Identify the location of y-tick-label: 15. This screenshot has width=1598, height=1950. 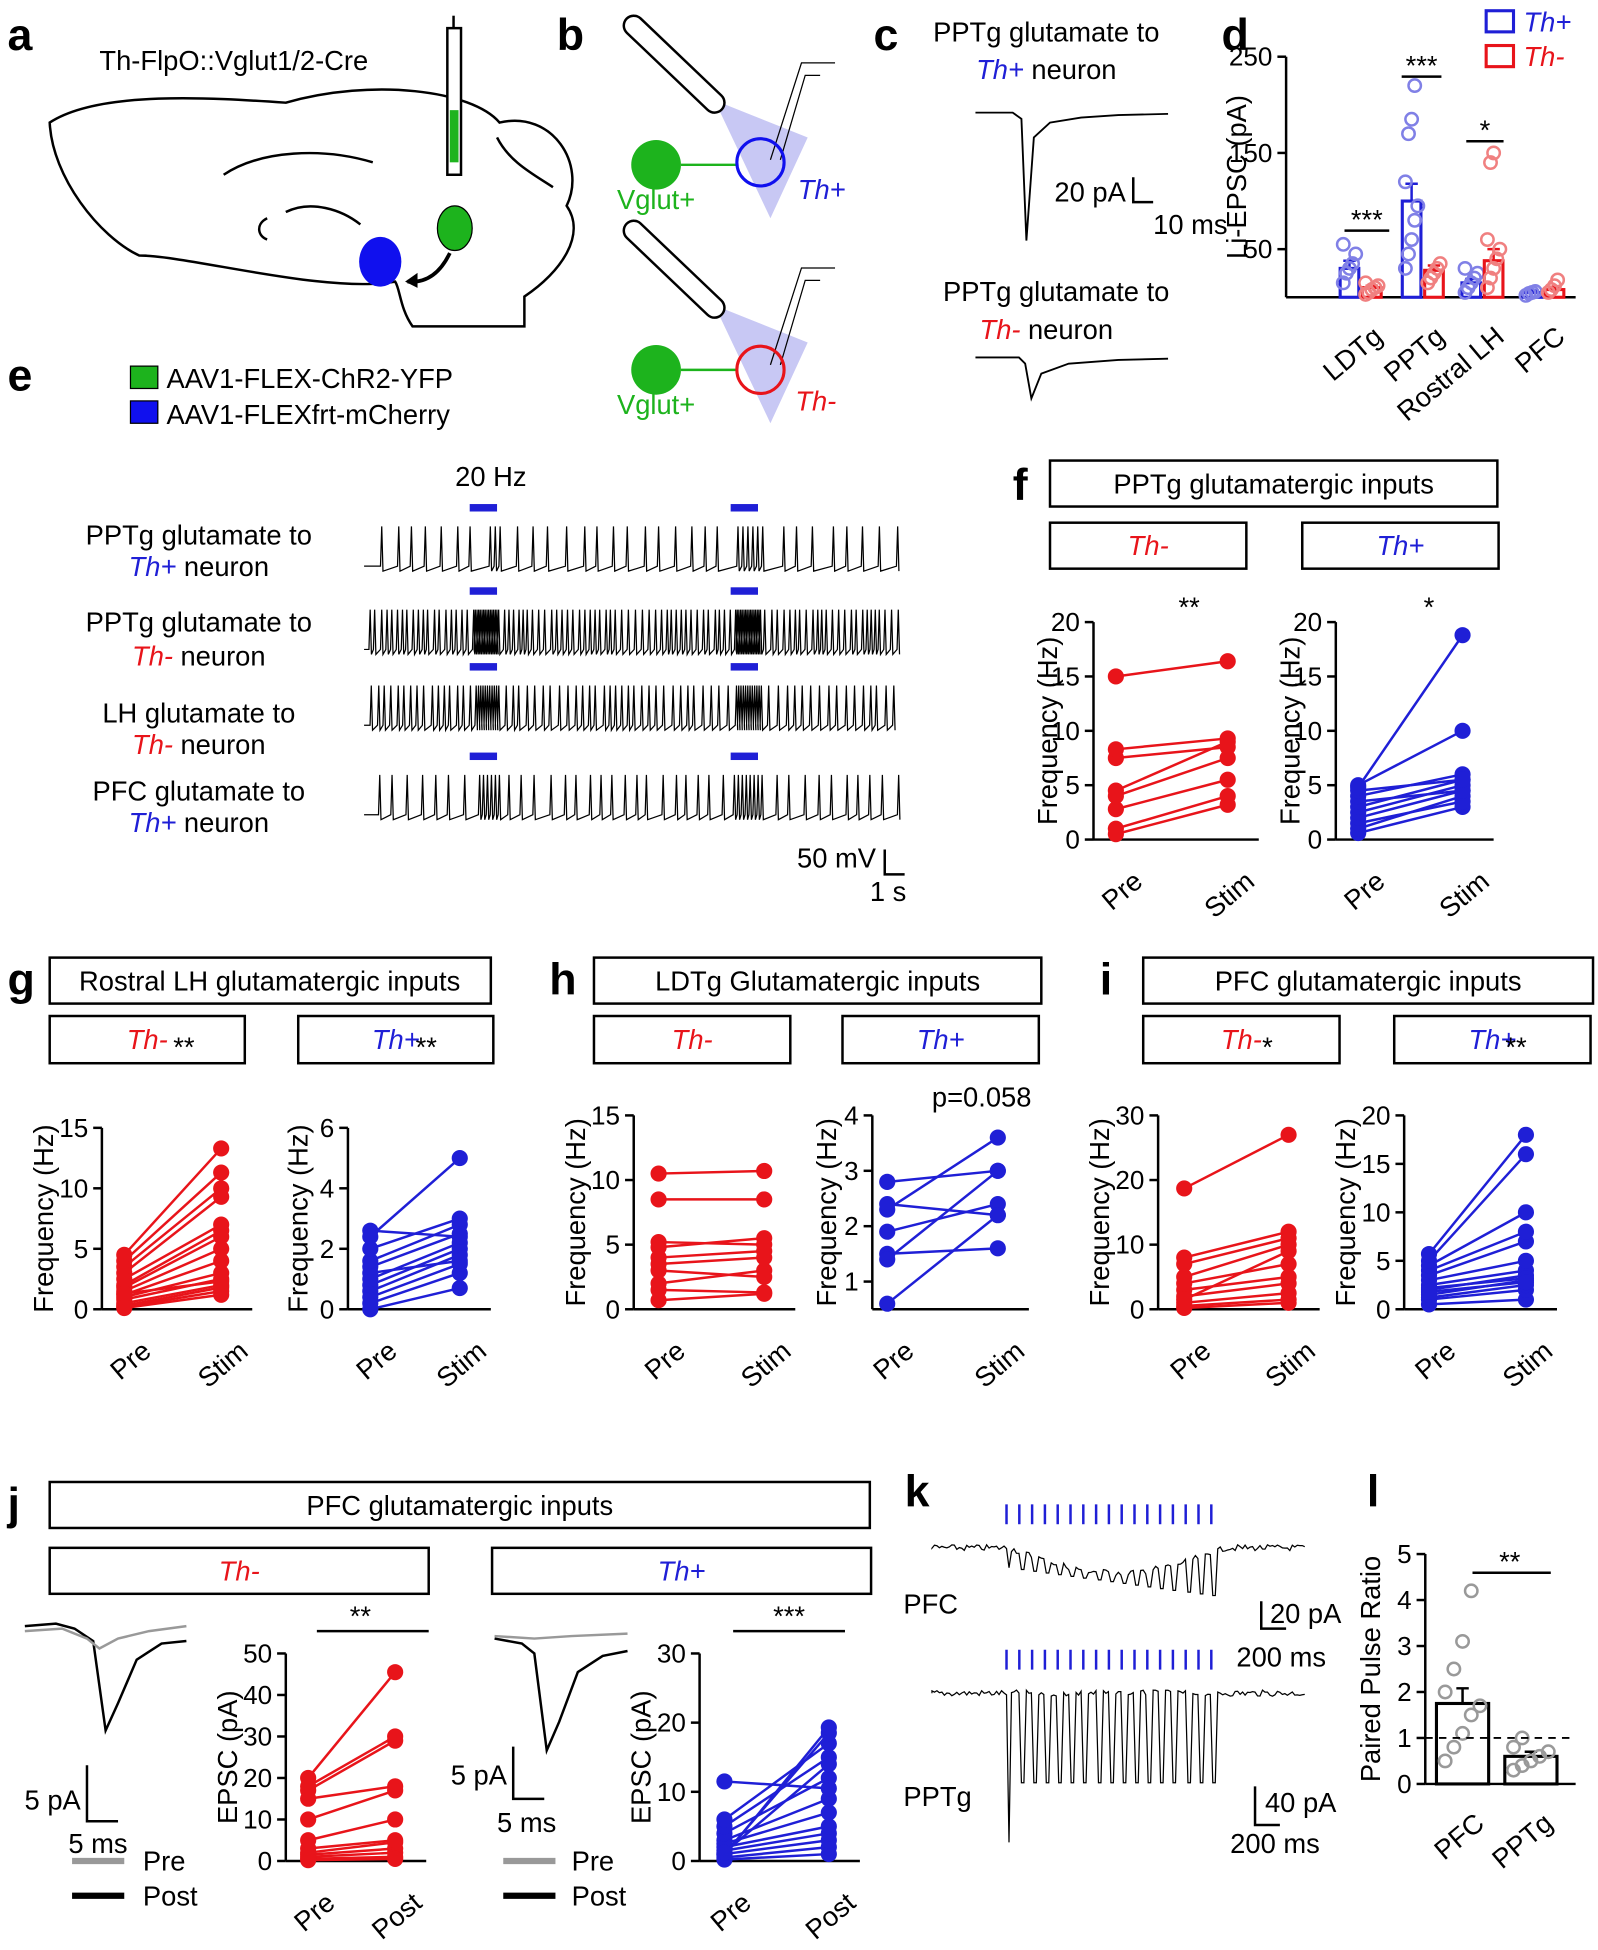
(1307, 676).